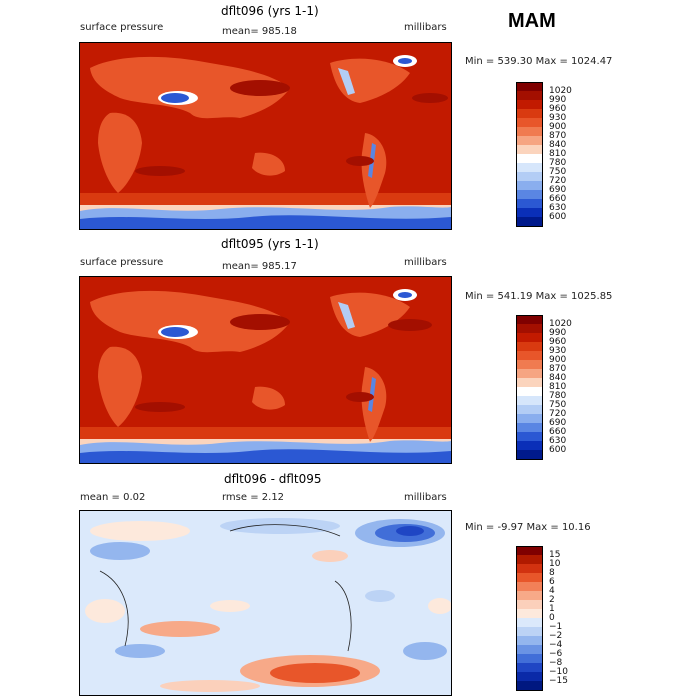 The image size is (700, 700). What do you see at coordinates (552, 608) in the screenshot?
I see `panel3-colorbar-label: 1` at bounding box center [552, 608].